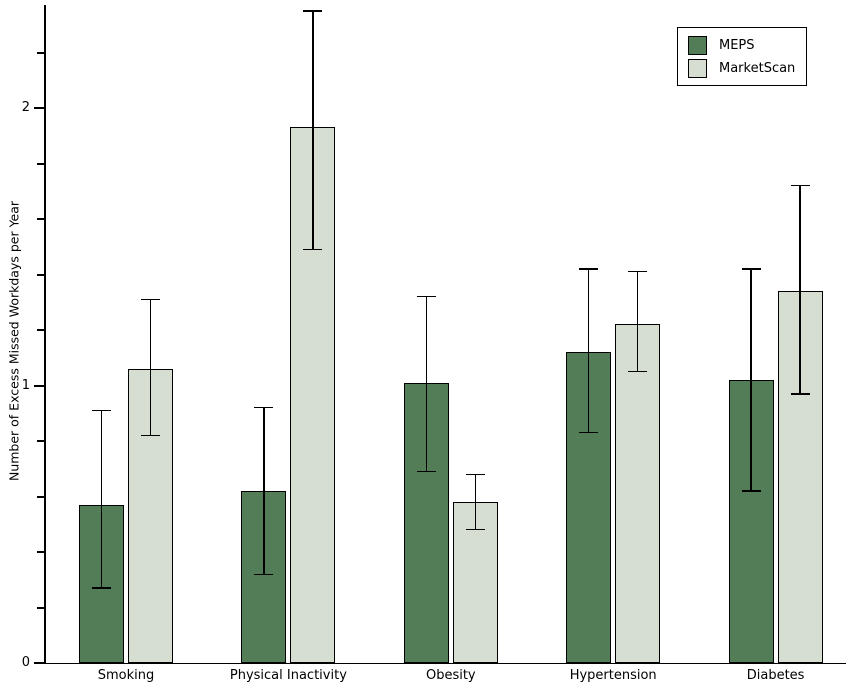  I want to click on x-axis-line, so click(445, 663).